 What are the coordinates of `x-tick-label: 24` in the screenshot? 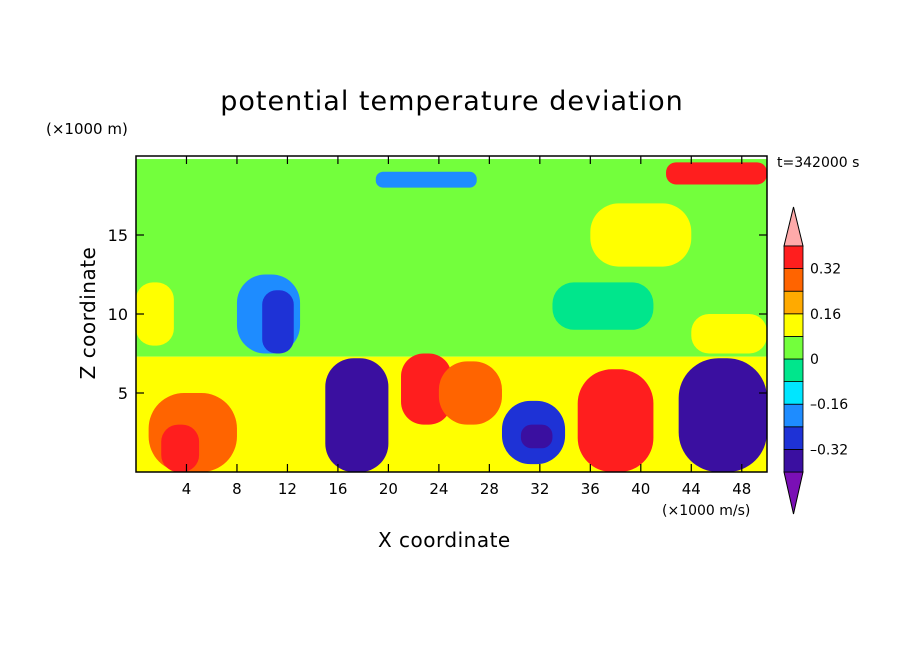 It's located at (438, 489).